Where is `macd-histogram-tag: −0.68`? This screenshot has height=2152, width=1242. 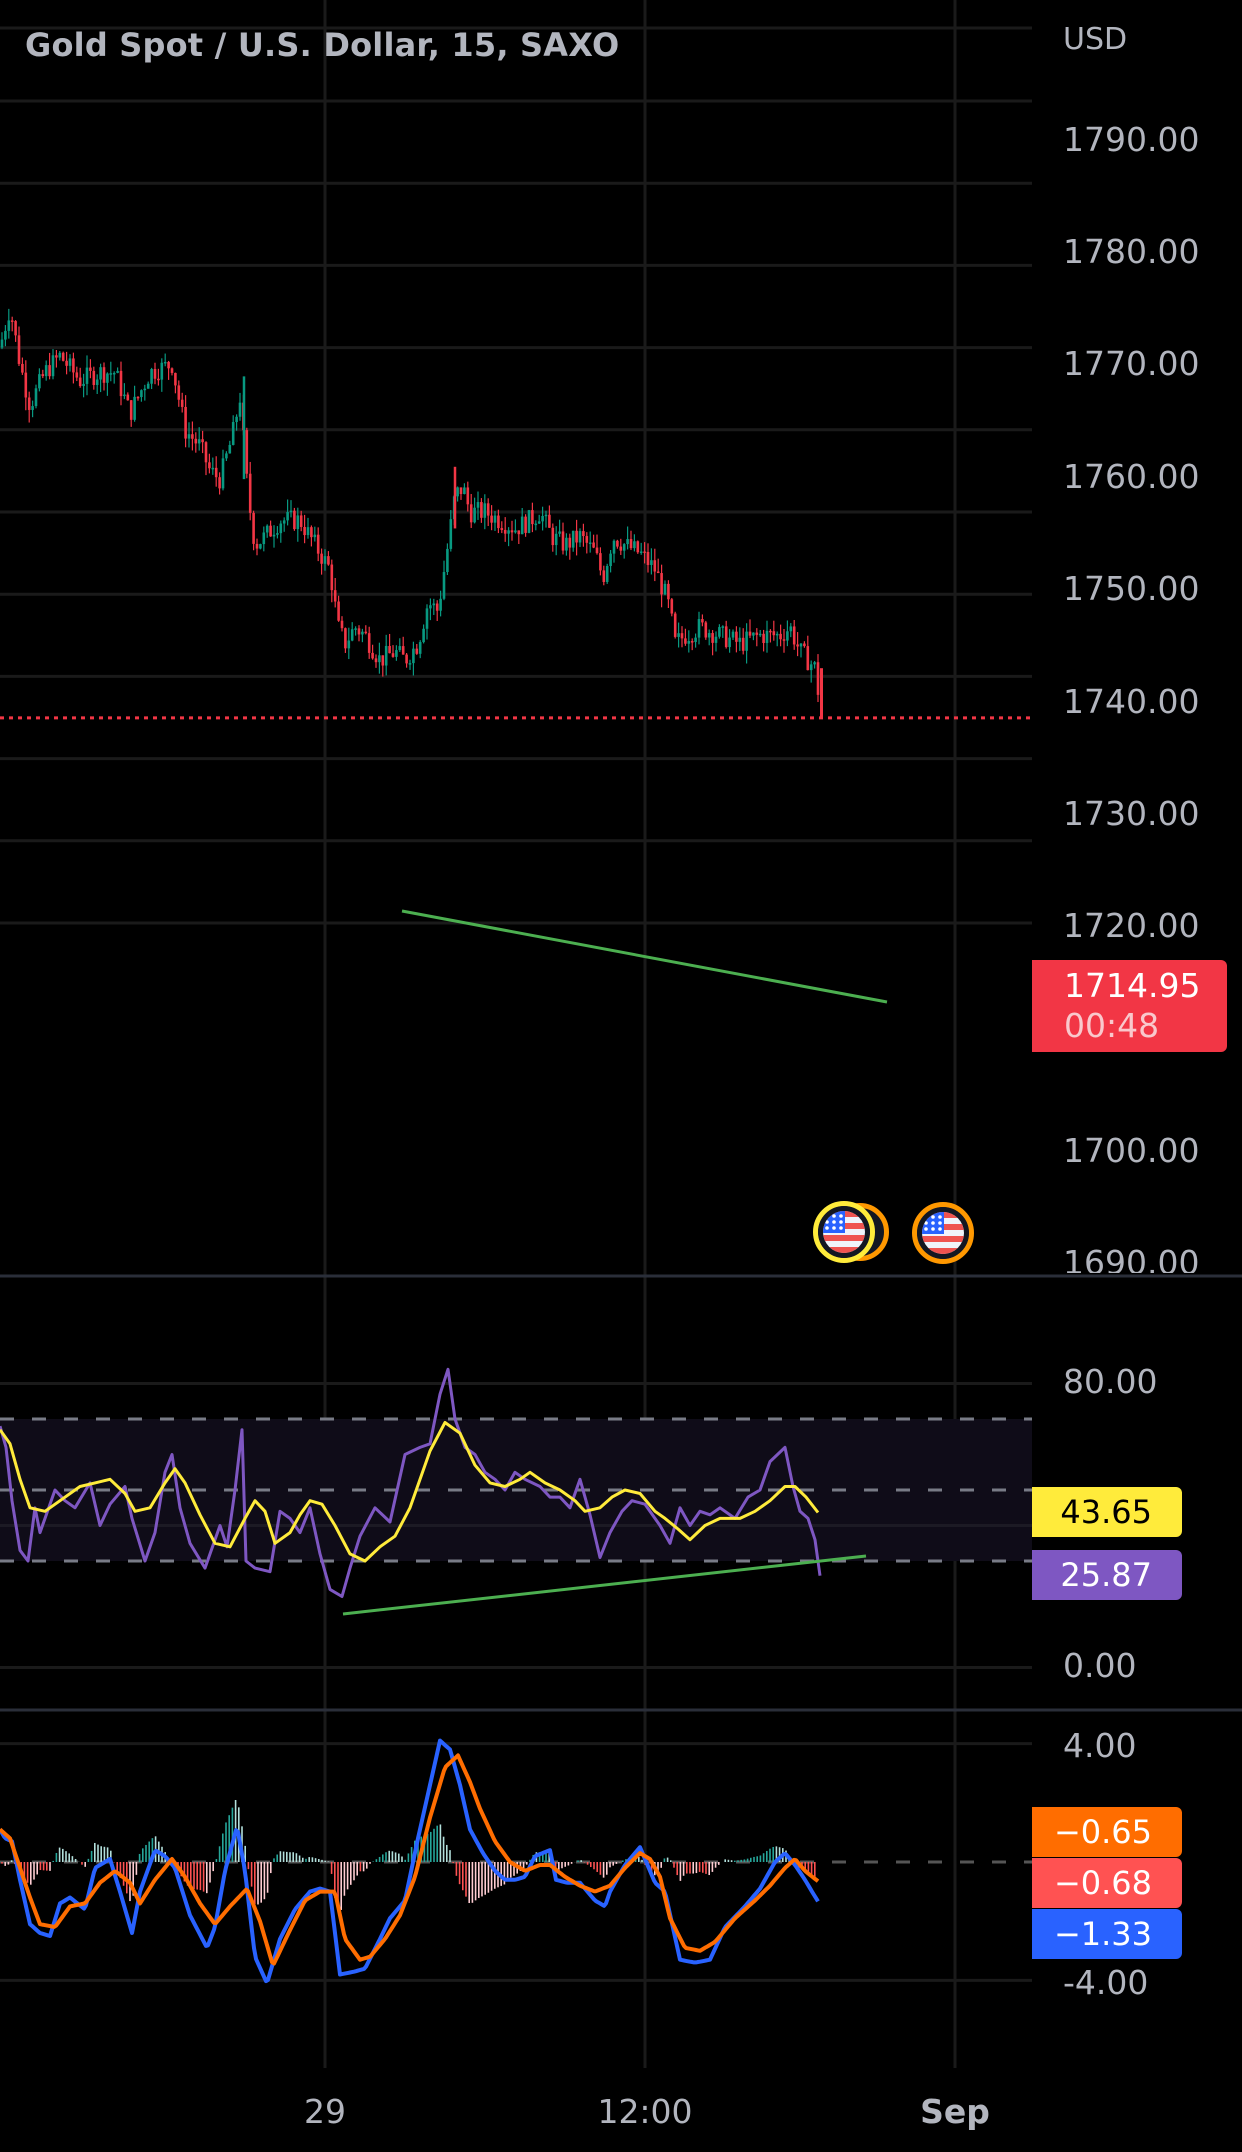 macd-histogram-tag: −0.68 is located at coordinates (1107, 1883).